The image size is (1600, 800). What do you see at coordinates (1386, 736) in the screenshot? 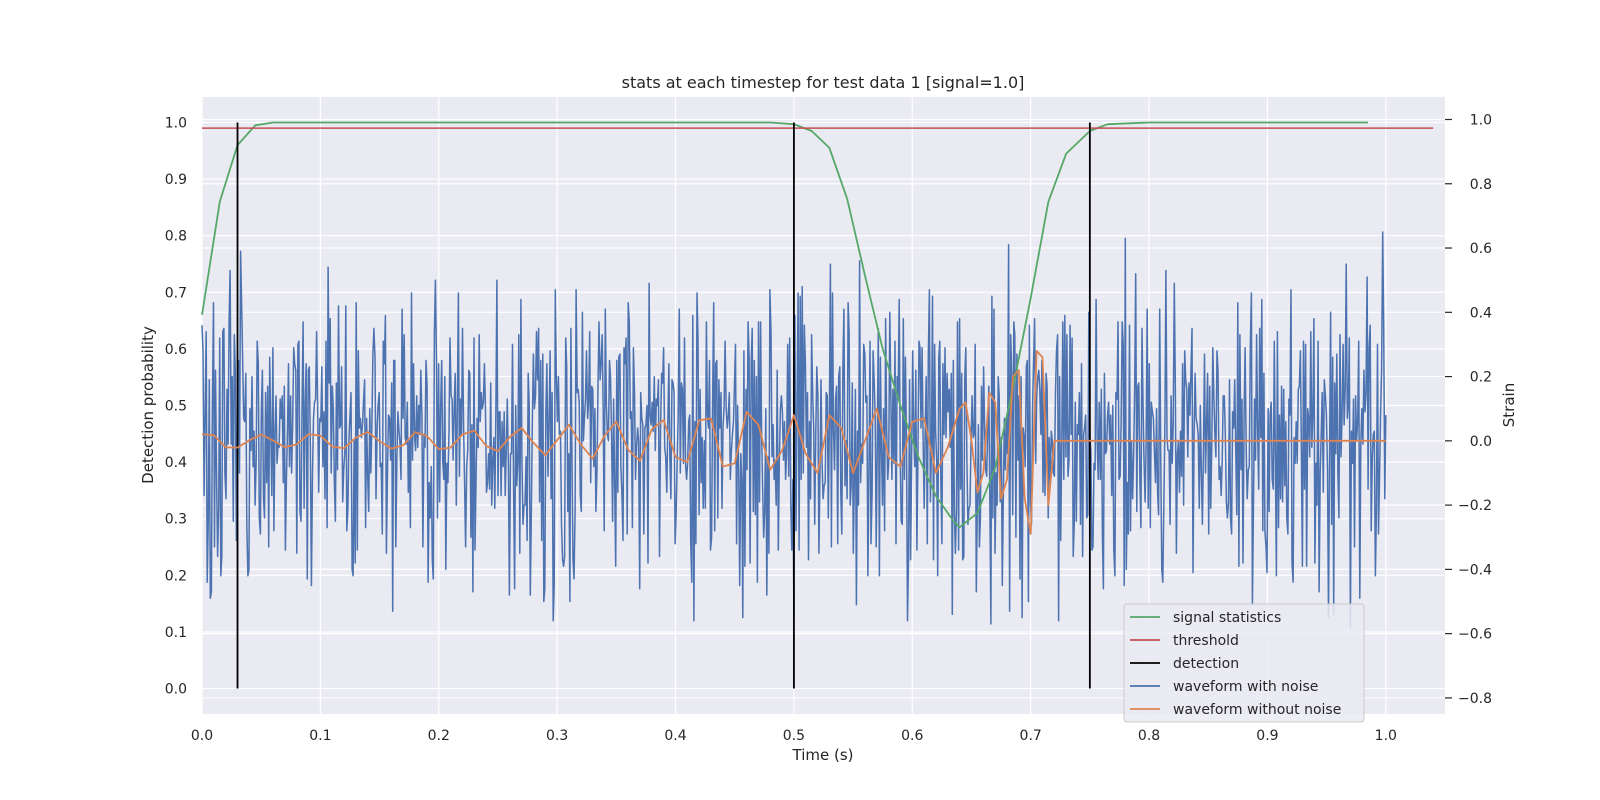
I see `x-tick-label: 1.0` at bounding box center [1386, 736].